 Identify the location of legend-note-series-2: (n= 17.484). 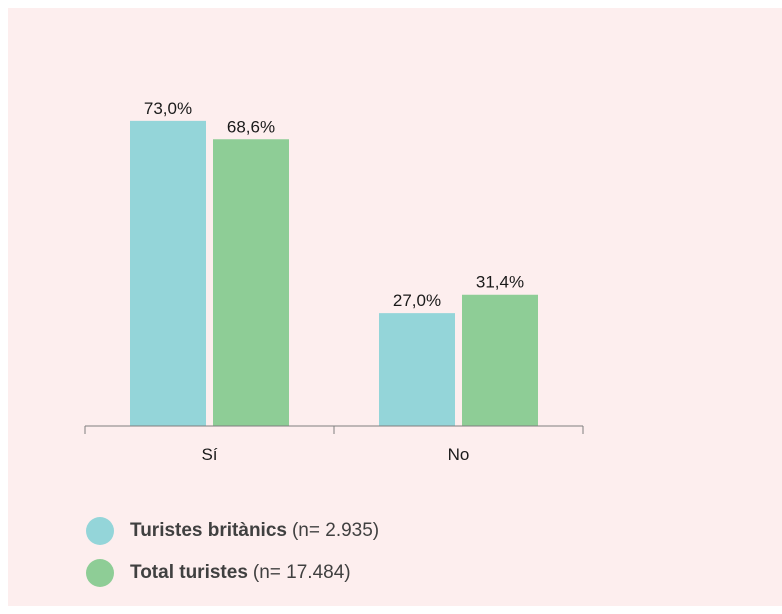
(301, 572).